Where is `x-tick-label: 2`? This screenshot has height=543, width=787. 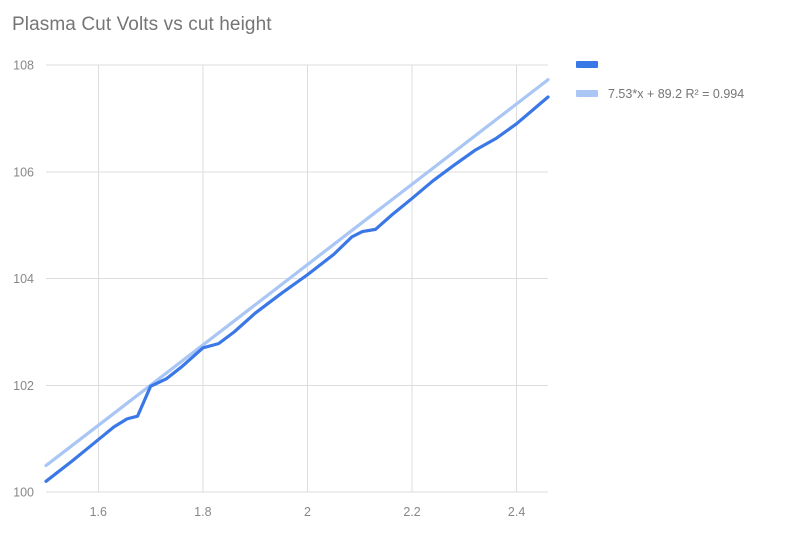
x-tick-label: 2 is located at coordinates (307, 512).